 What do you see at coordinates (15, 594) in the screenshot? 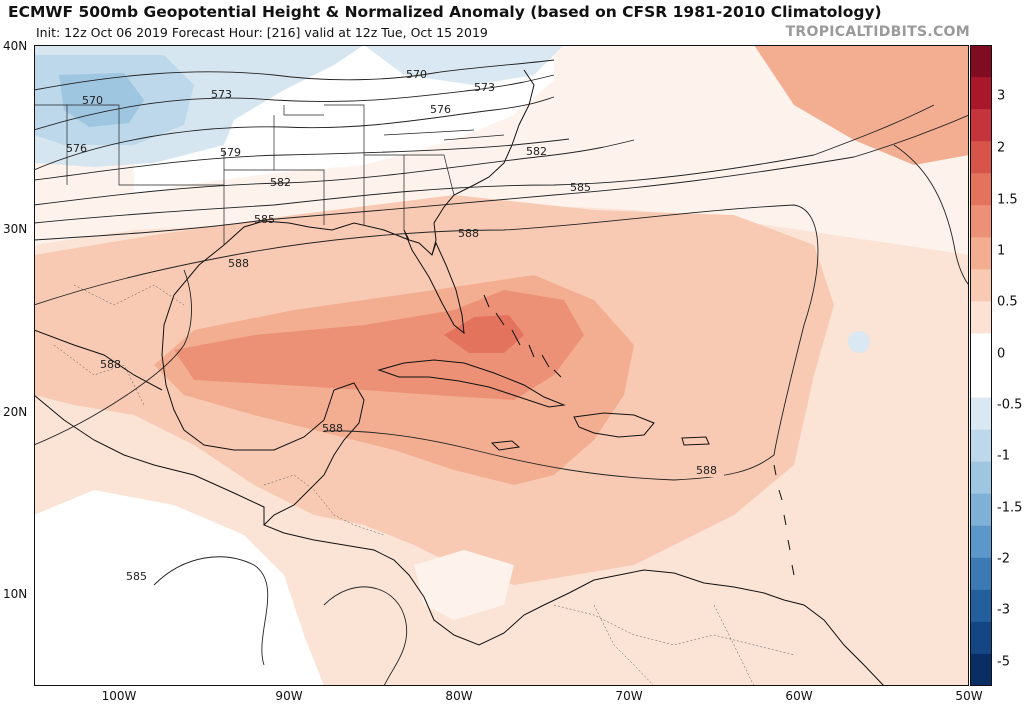
I see `lat-label: 10N` at bounding box center [15, 594].